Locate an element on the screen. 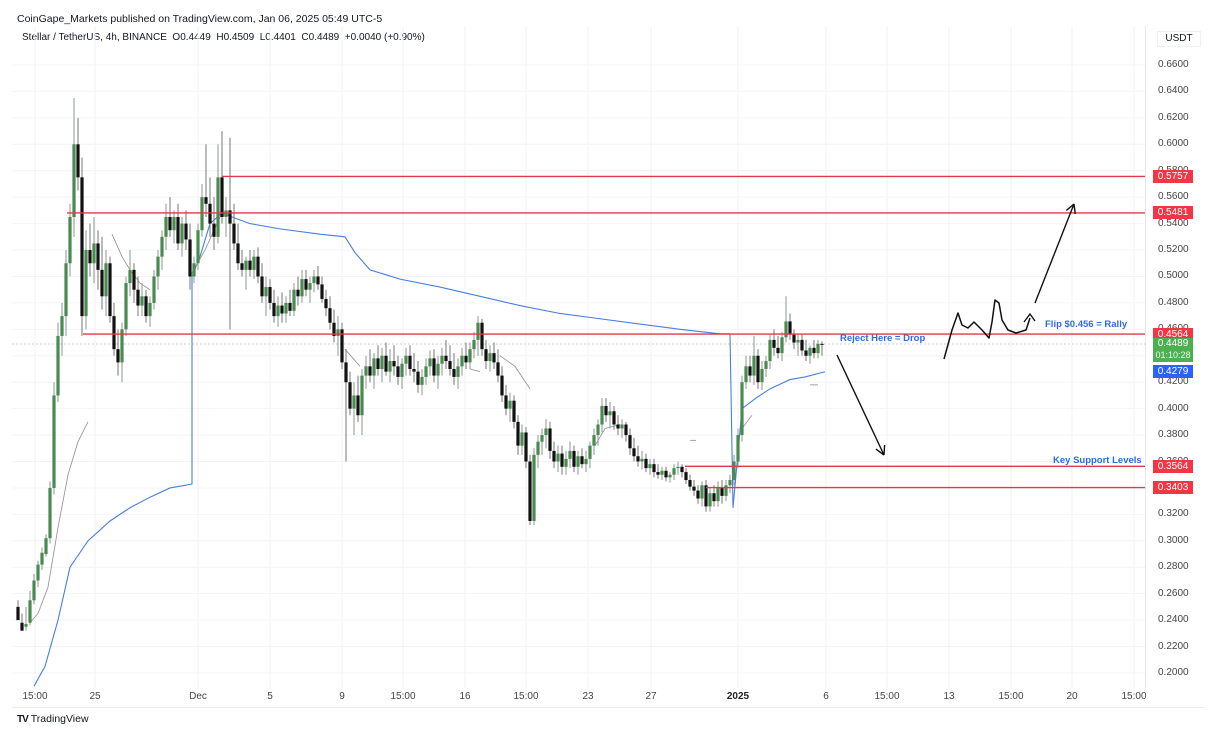 Image resolution: width=1220 pixels, height=740 pixels. current-price-tag: 0.4489 01:10:28 is located at coordinates (1173, 350).